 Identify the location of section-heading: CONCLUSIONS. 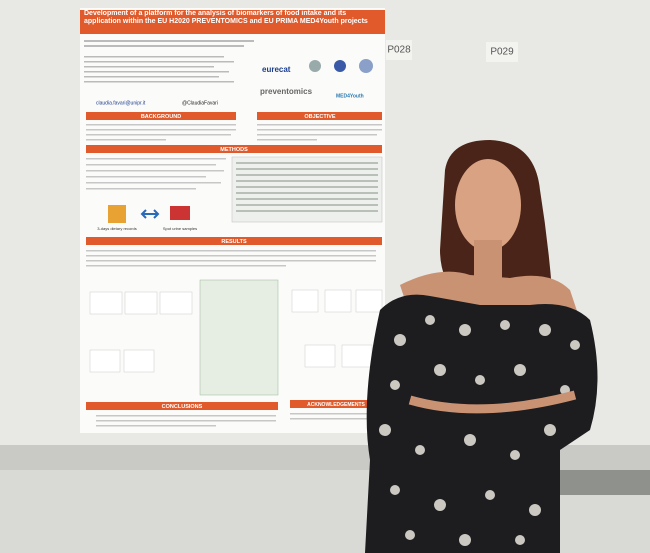
(182, 407).